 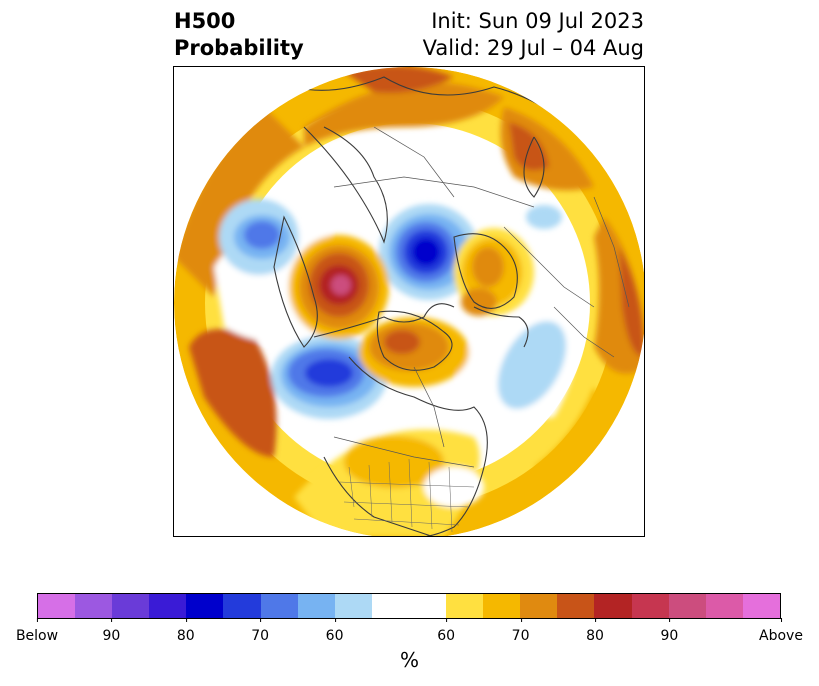 I want to click on anomaly-norway-sea, so click(x=479, y=302).